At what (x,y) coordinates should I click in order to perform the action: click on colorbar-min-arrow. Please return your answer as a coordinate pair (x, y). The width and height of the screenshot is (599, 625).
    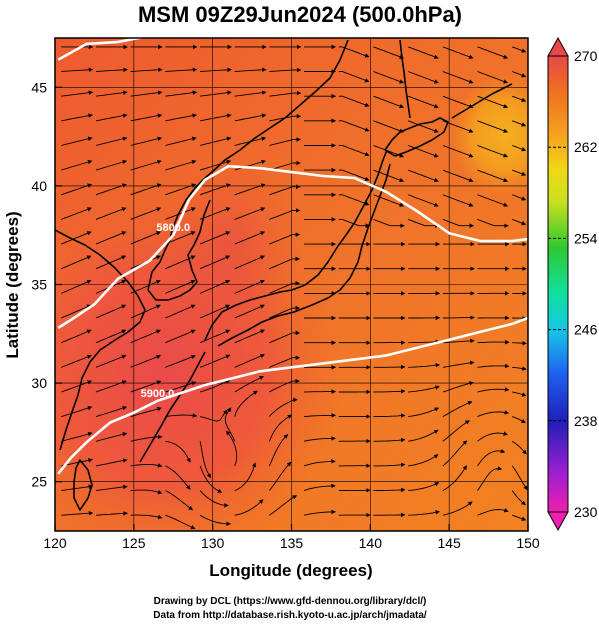
    Looking at the image, I should click on (558, 521).